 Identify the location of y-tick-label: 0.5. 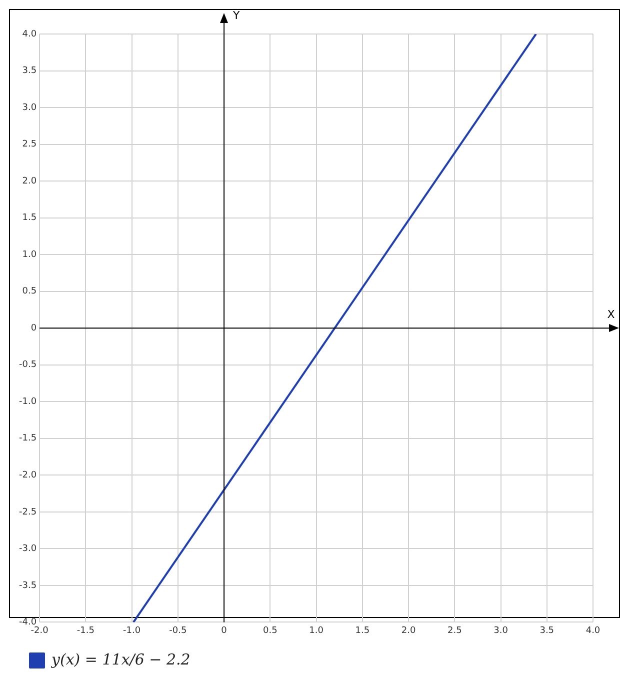
(29, 291).